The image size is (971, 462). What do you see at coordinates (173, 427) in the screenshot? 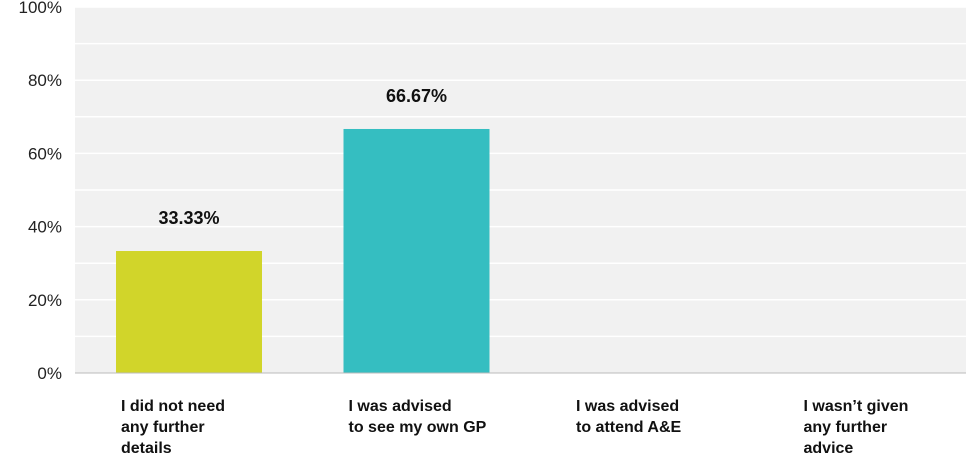
I see `x-tick-label: I did not need any further details` at bounding box center [173, 427].